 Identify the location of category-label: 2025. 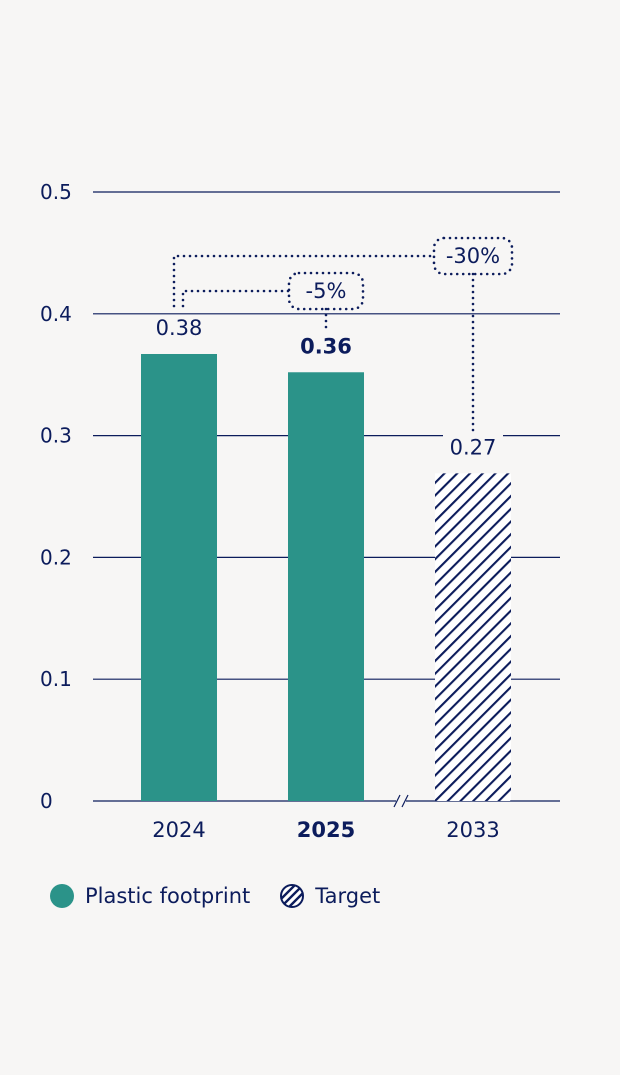
(326, 830).